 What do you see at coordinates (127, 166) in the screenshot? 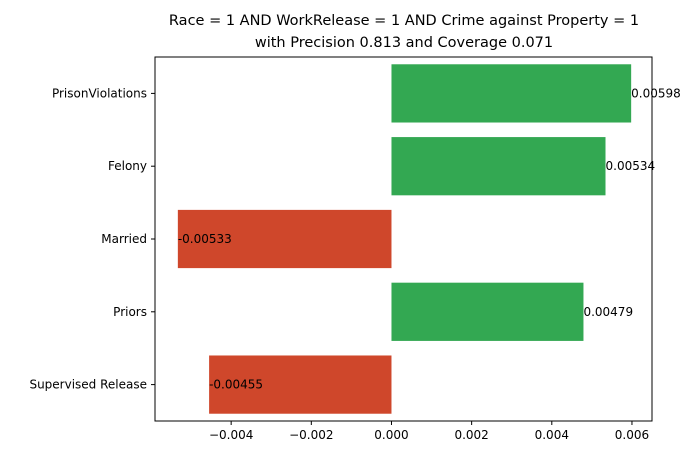
I see `y-tick-label-felony: Felony` at bounding box center [127, 166].